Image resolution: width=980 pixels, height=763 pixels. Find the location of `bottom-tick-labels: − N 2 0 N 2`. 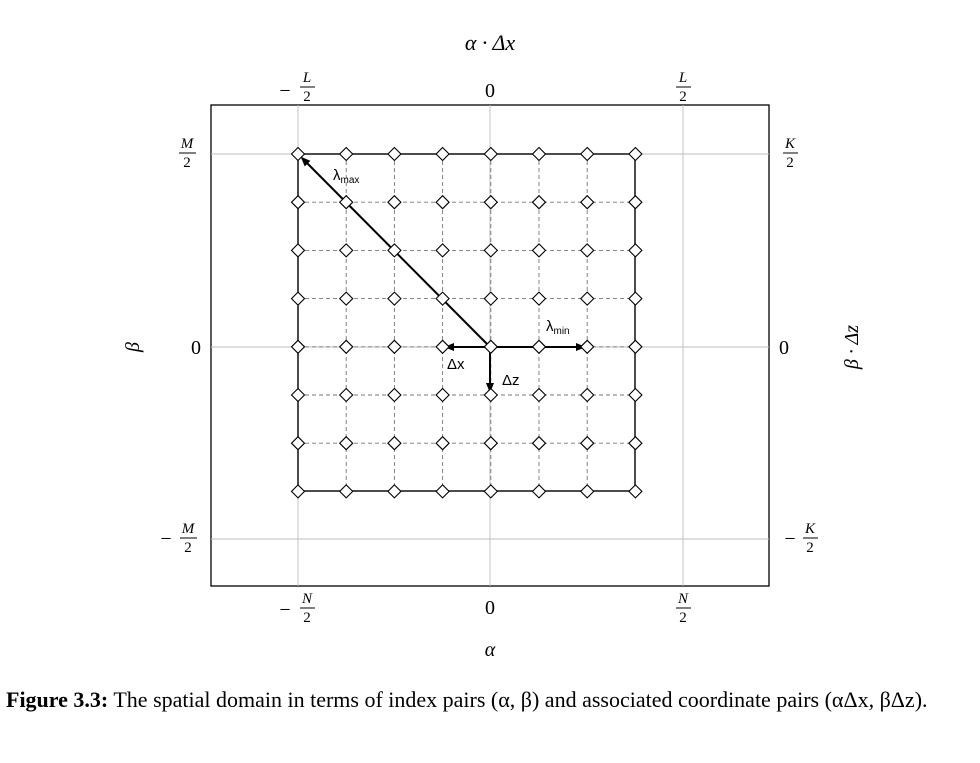

bottom-tick-labels: − N 2 0 N 2 is located at coordinates (485, 608).